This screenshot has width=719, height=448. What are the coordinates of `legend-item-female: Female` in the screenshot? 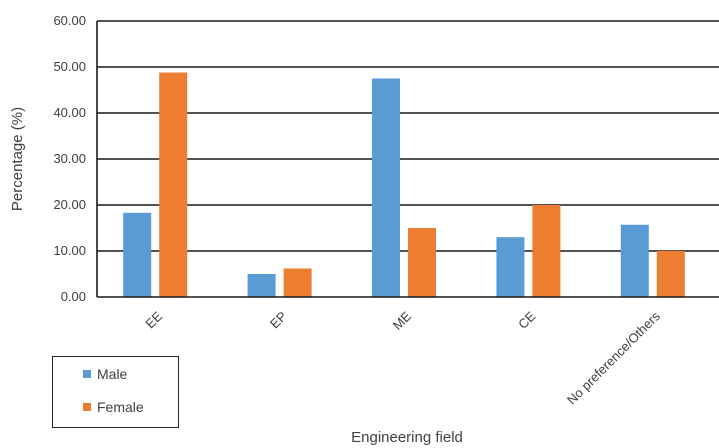 It's located at (113, 407).